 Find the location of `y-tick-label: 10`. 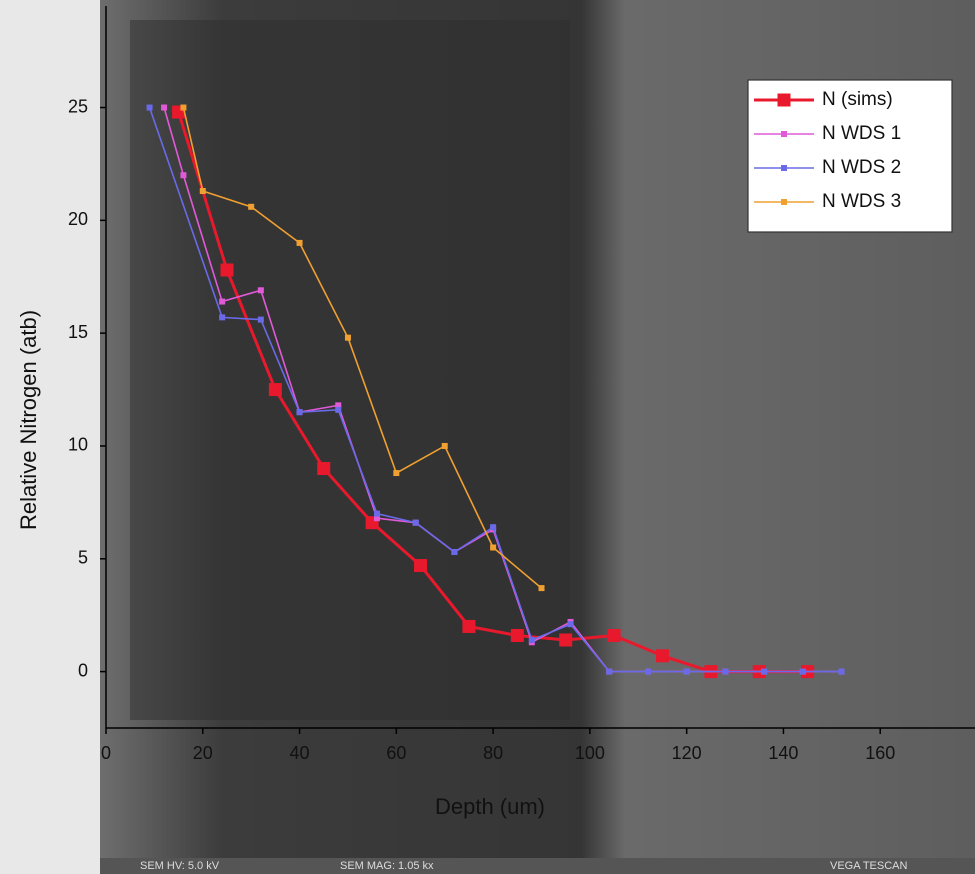

y-tick-label: 10 is located at coordinates (78, 445).